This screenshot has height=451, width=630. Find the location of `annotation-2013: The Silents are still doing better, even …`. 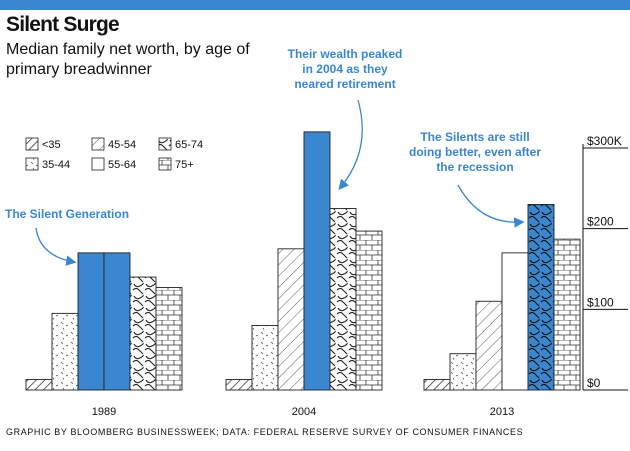

annotation-2013: The Silents are still doing better, even … is located at coordinates (475, 152).